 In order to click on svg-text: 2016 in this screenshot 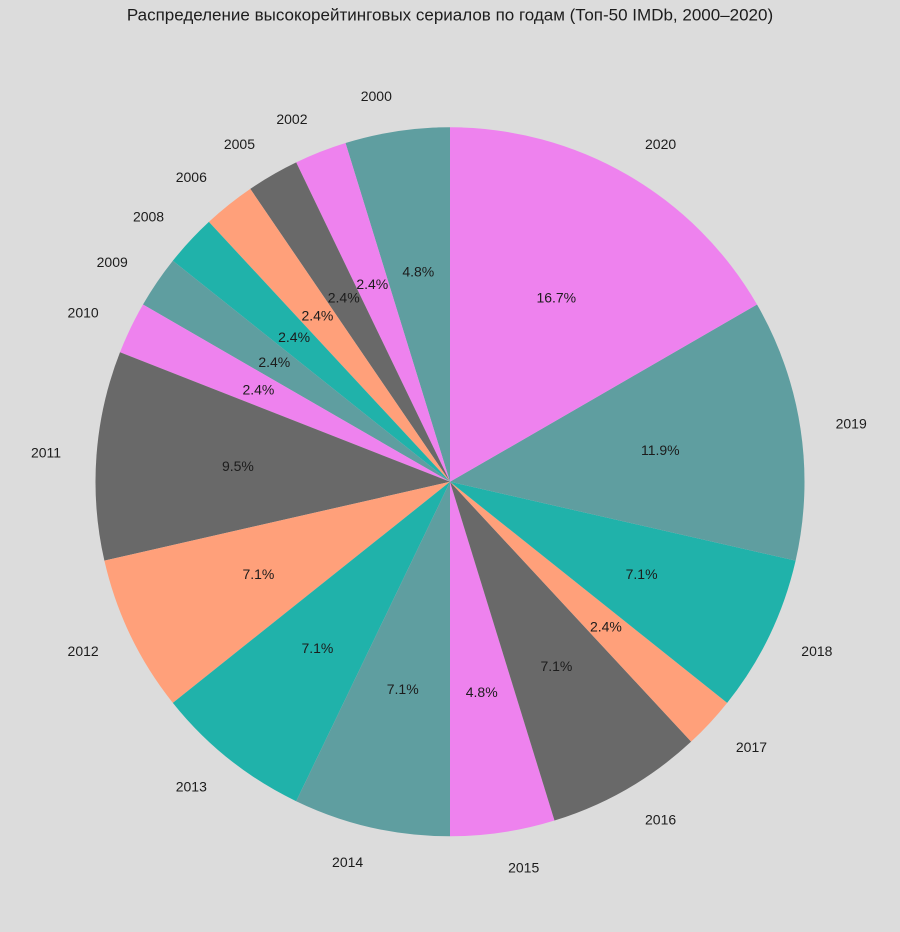, I will do `click(660, 820)`.